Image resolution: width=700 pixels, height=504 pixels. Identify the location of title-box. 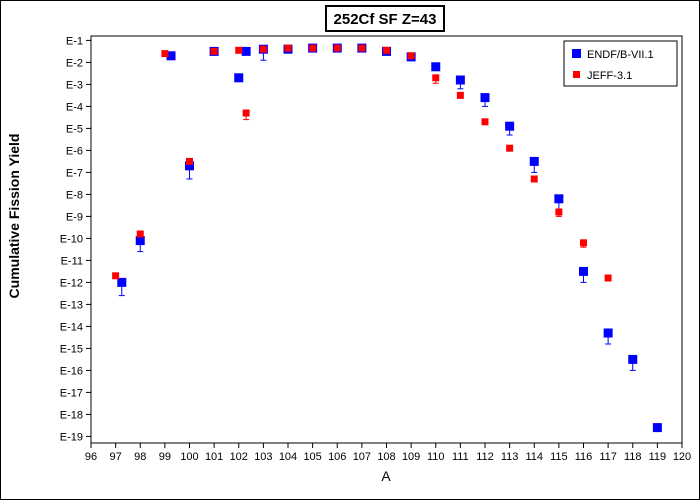
(385, 18).